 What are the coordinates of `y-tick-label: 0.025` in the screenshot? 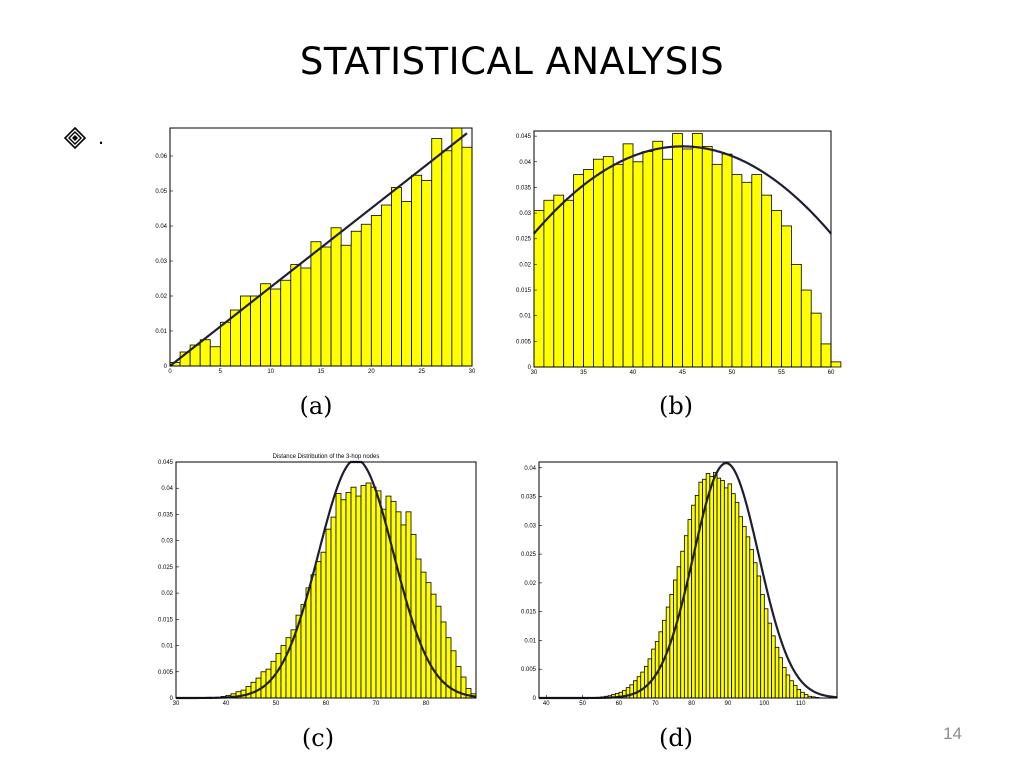 It's located at (524, 240).